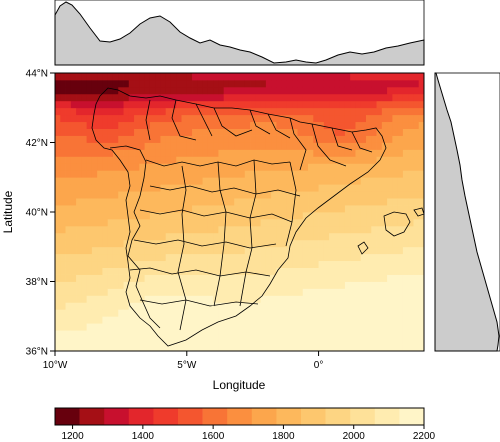  I want to click on colorbar-tick-label: 1600, so click(213, 436).